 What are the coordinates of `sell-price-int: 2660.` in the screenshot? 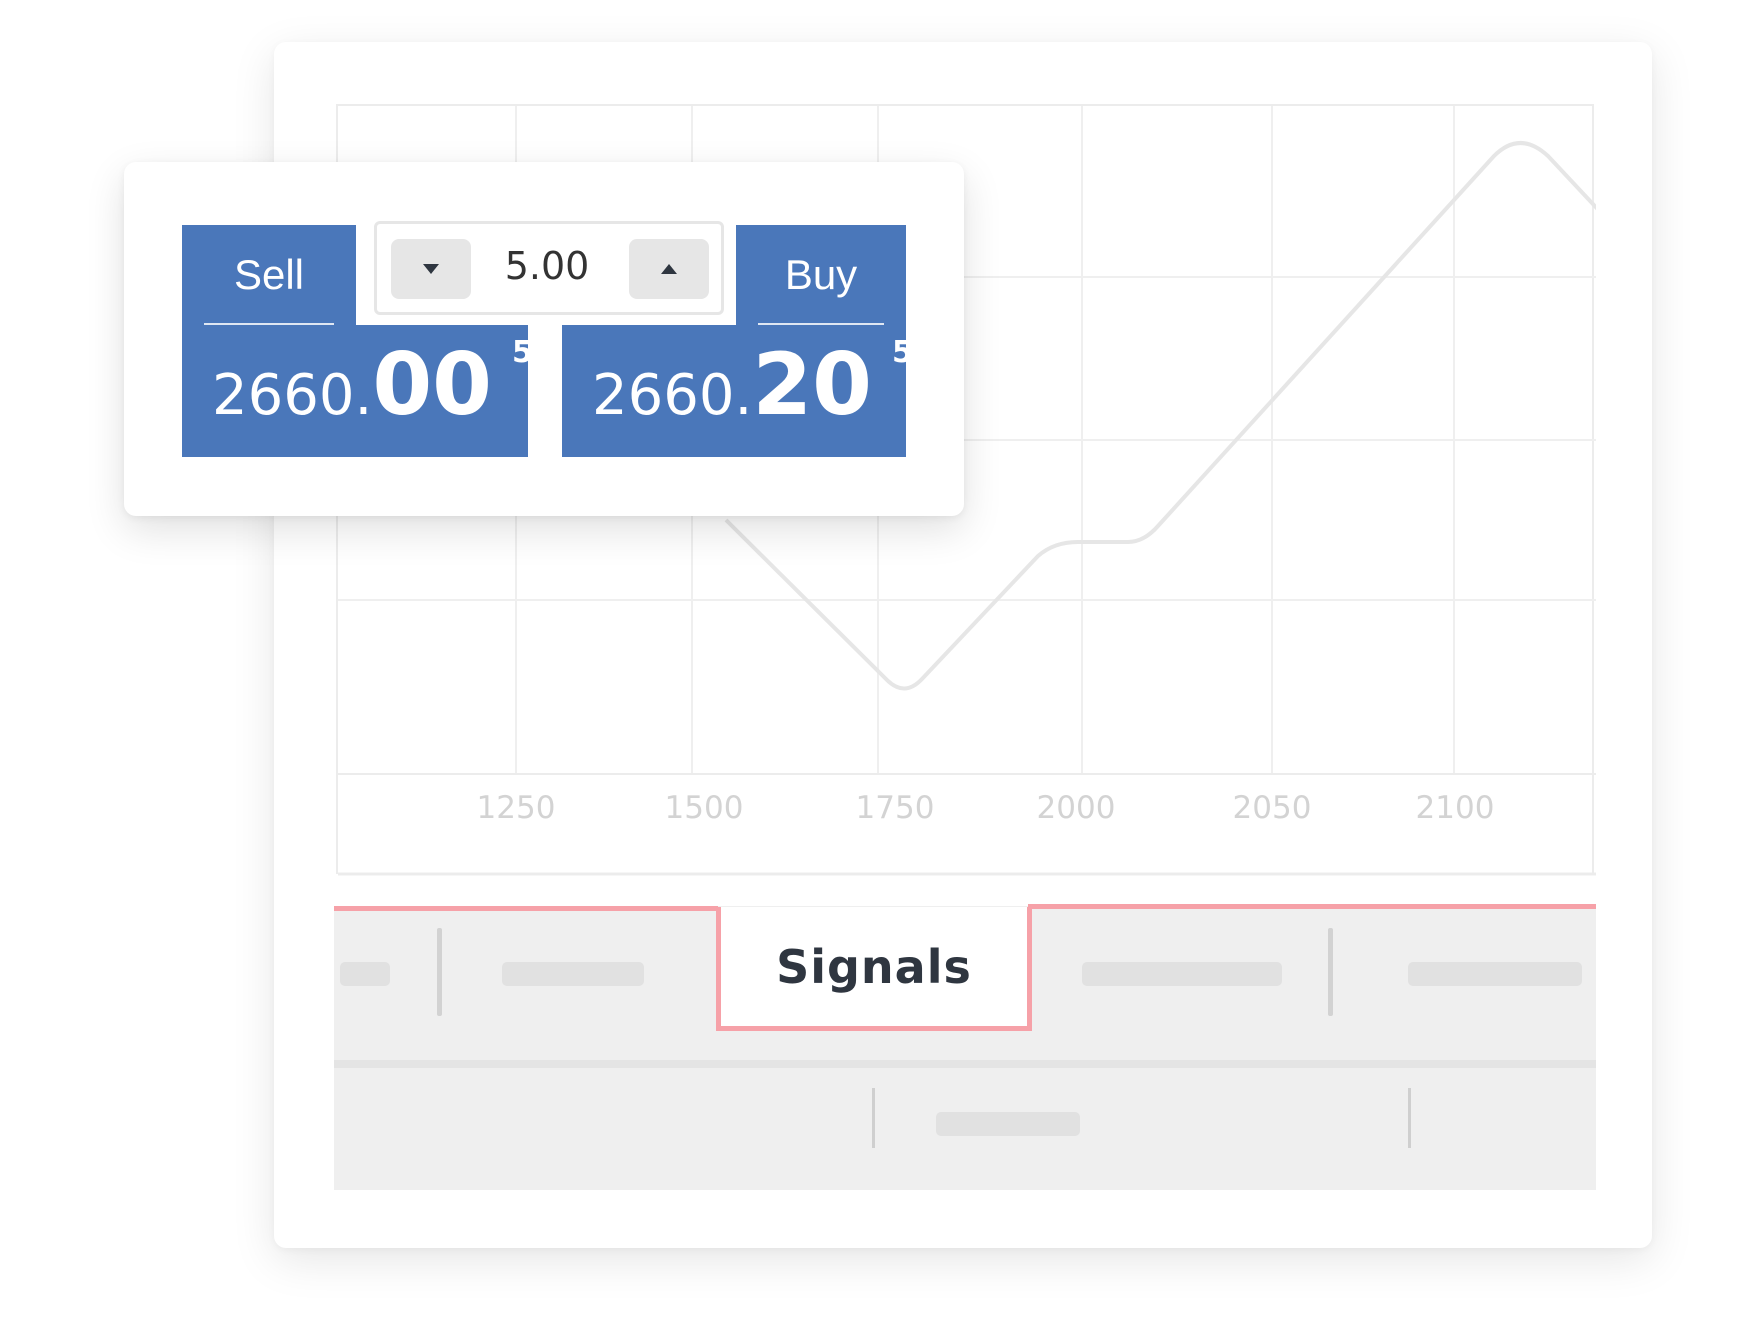 It's located at (292, 395).